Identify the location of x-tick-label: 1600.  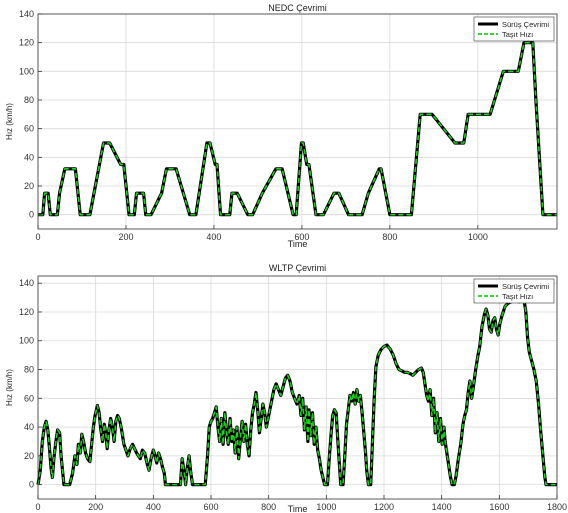
(499, 507).